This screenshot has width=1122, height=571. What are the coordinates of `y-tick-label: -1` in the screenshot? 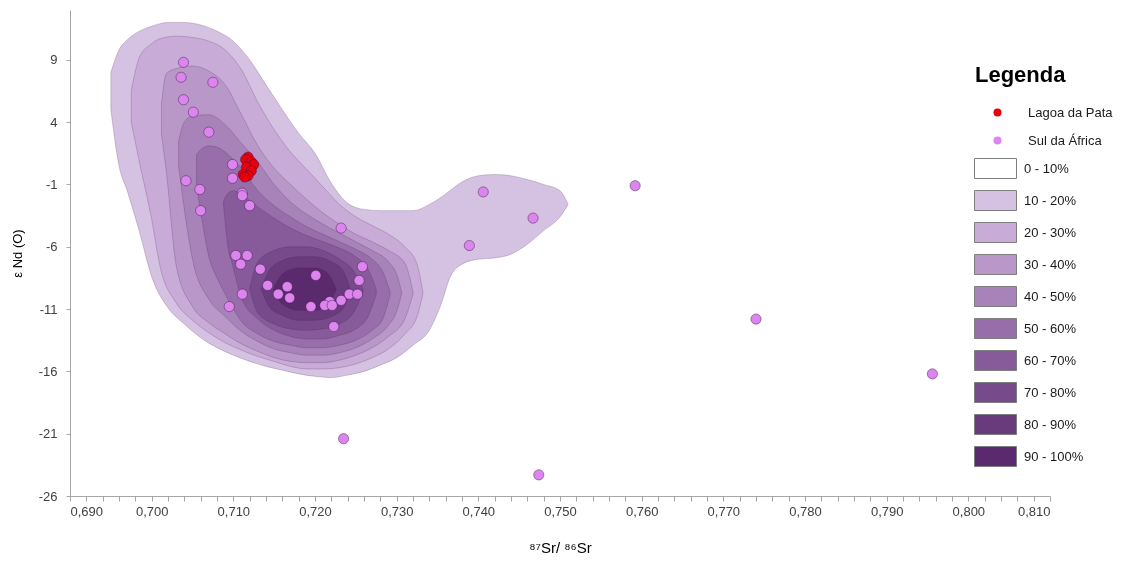 It's located at (51, 184).